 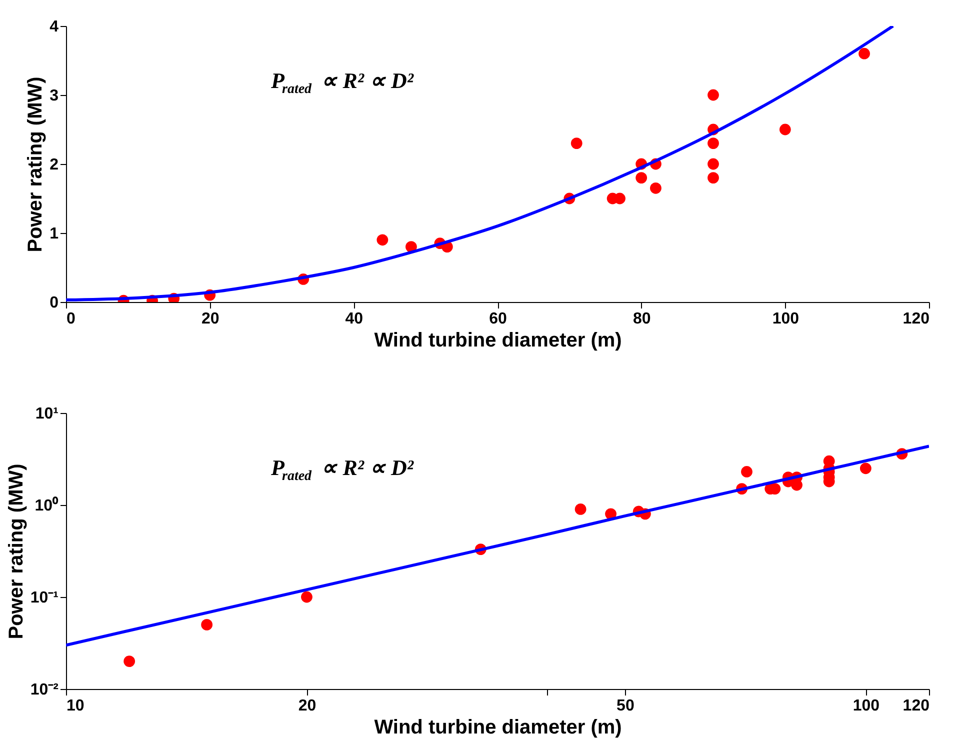 I want to click on y-tick-label: 10¹, so click(x=46, y=414).